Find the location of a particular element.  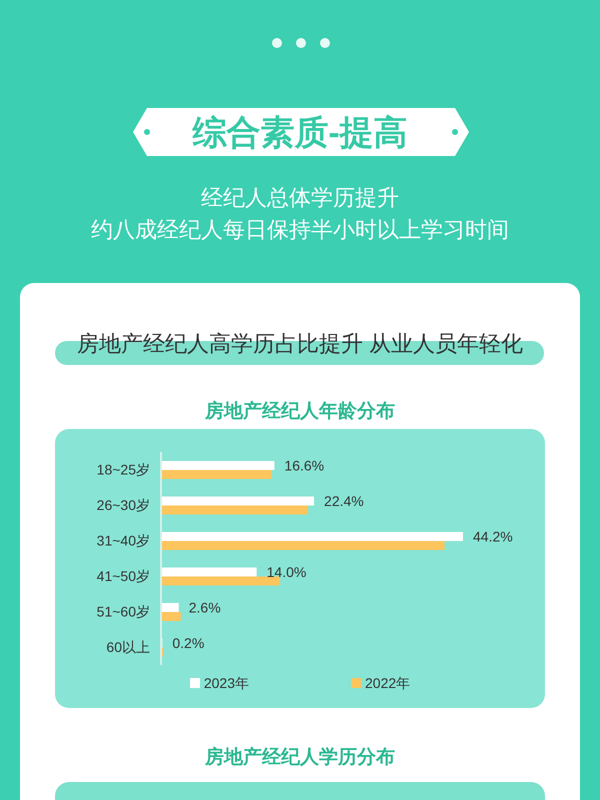

chart-title: 房地产经纪人年龄分布 is located at coordinates (300, 412).